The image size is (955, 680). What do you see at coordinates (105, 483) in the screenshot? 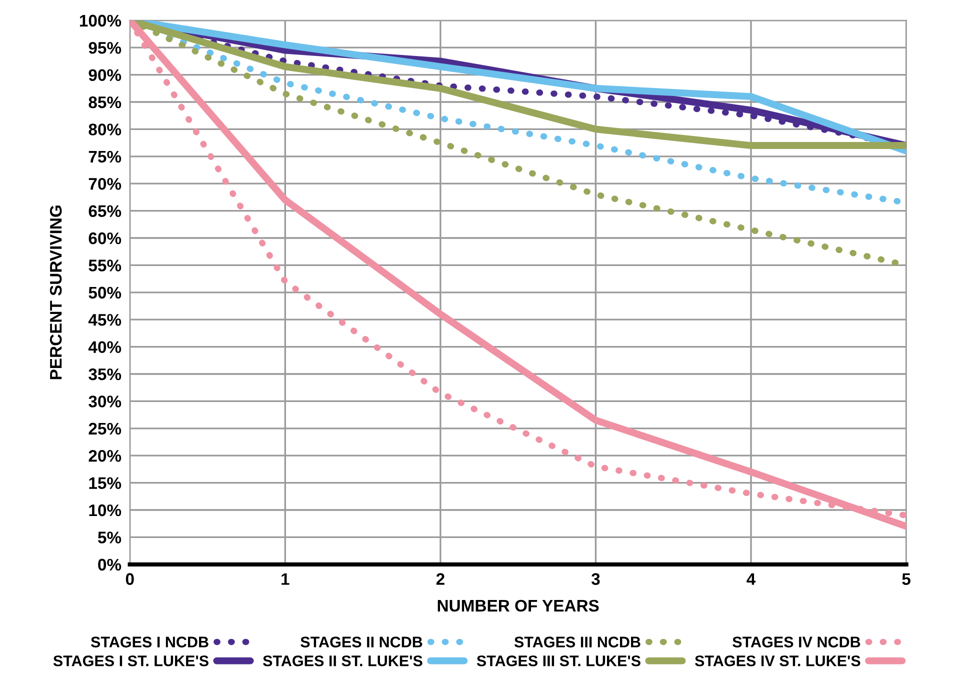
I see `y-tick-label: 15%` at bounding box center [105, 483].